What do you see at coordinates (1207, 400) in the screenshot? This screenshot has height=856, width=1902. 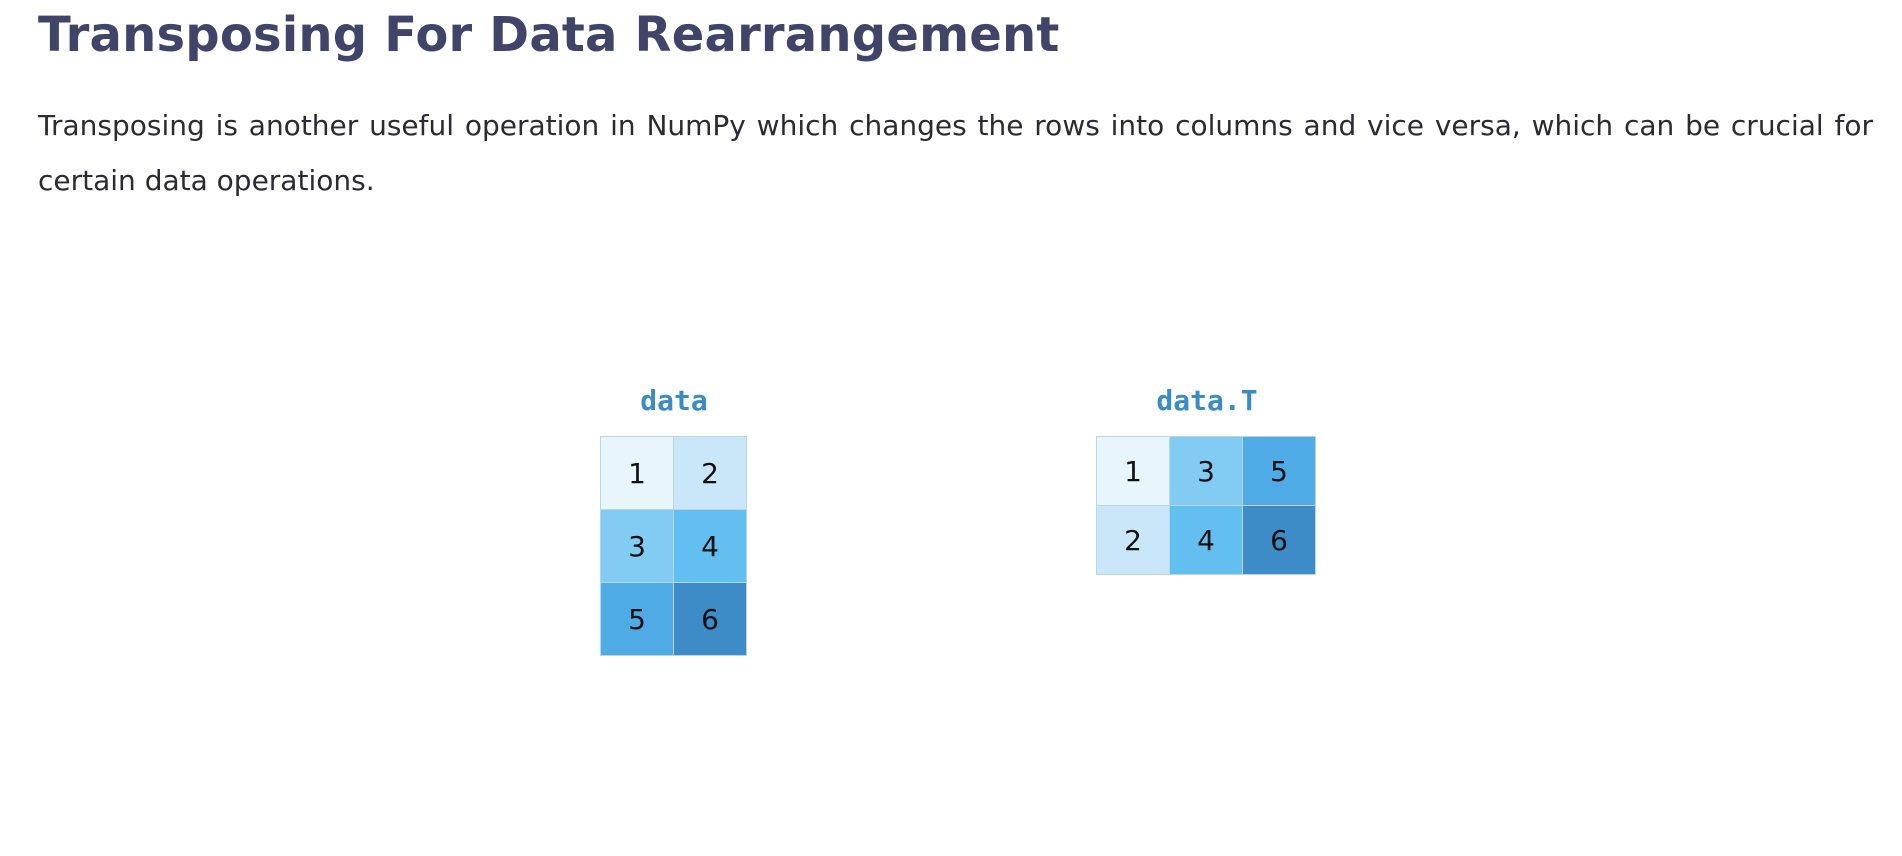 I see `matrix-label-data-transposed: data.T` at bounding box center [1207, 400].